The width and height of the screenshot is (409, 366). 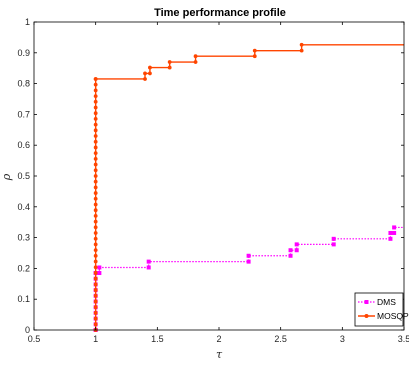 I want to click on x-tick-label: 0.5, so click(x=34, y=339).